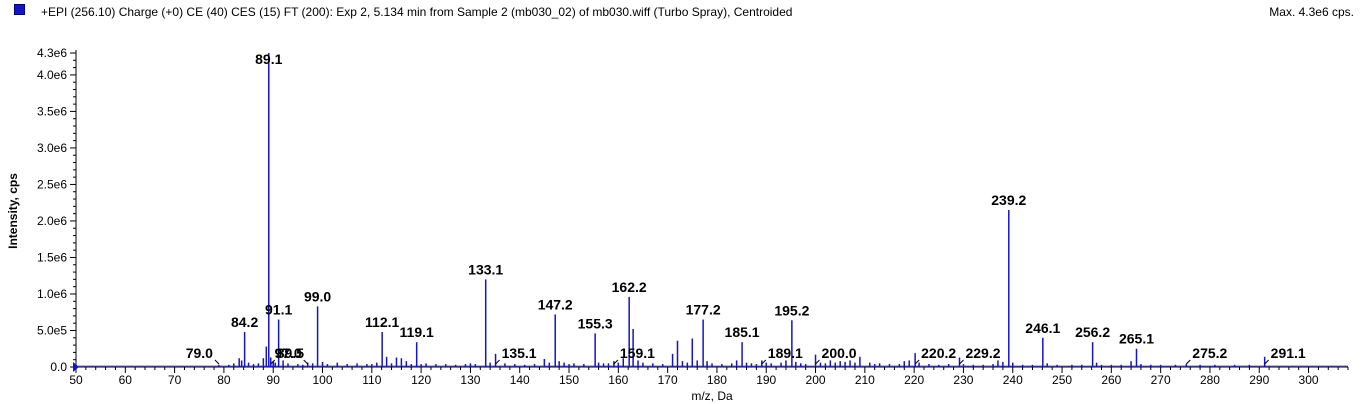 Image resolution: width=1361 pixels, height=404 pixels. I want to click on peak-label: 99.0, so click(317, 296).